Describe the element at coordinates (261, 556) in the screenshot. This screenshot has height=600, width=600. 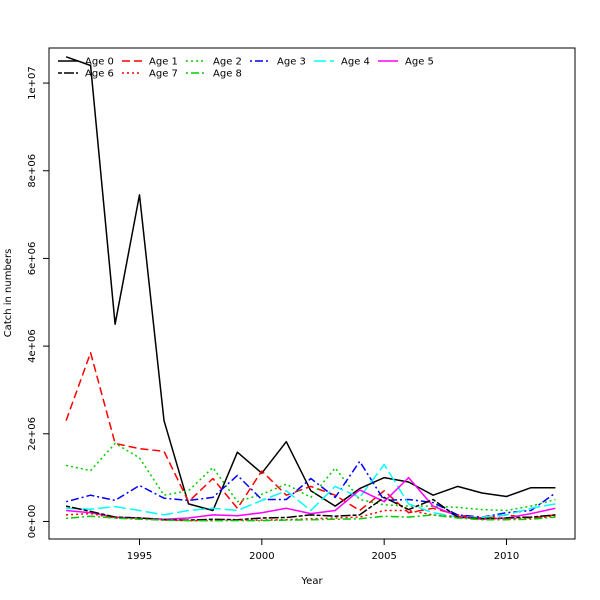
I see `x-tick-label: 2000` at that location.